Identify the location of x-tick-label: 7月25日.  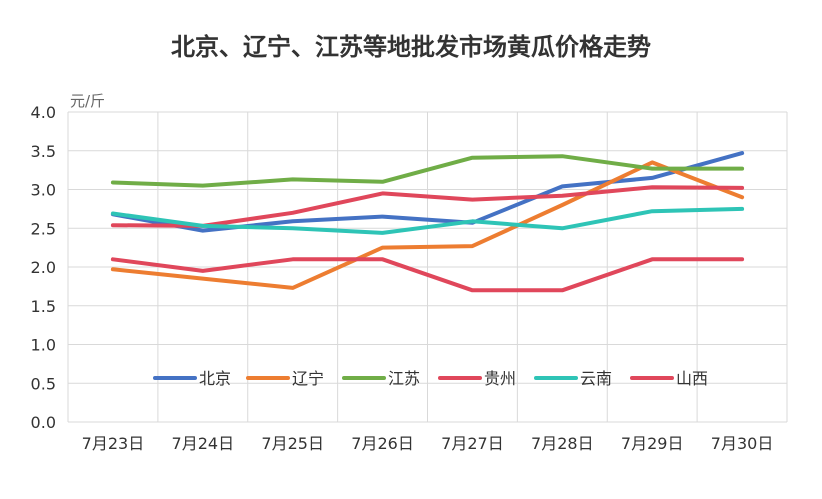
(292, 443).